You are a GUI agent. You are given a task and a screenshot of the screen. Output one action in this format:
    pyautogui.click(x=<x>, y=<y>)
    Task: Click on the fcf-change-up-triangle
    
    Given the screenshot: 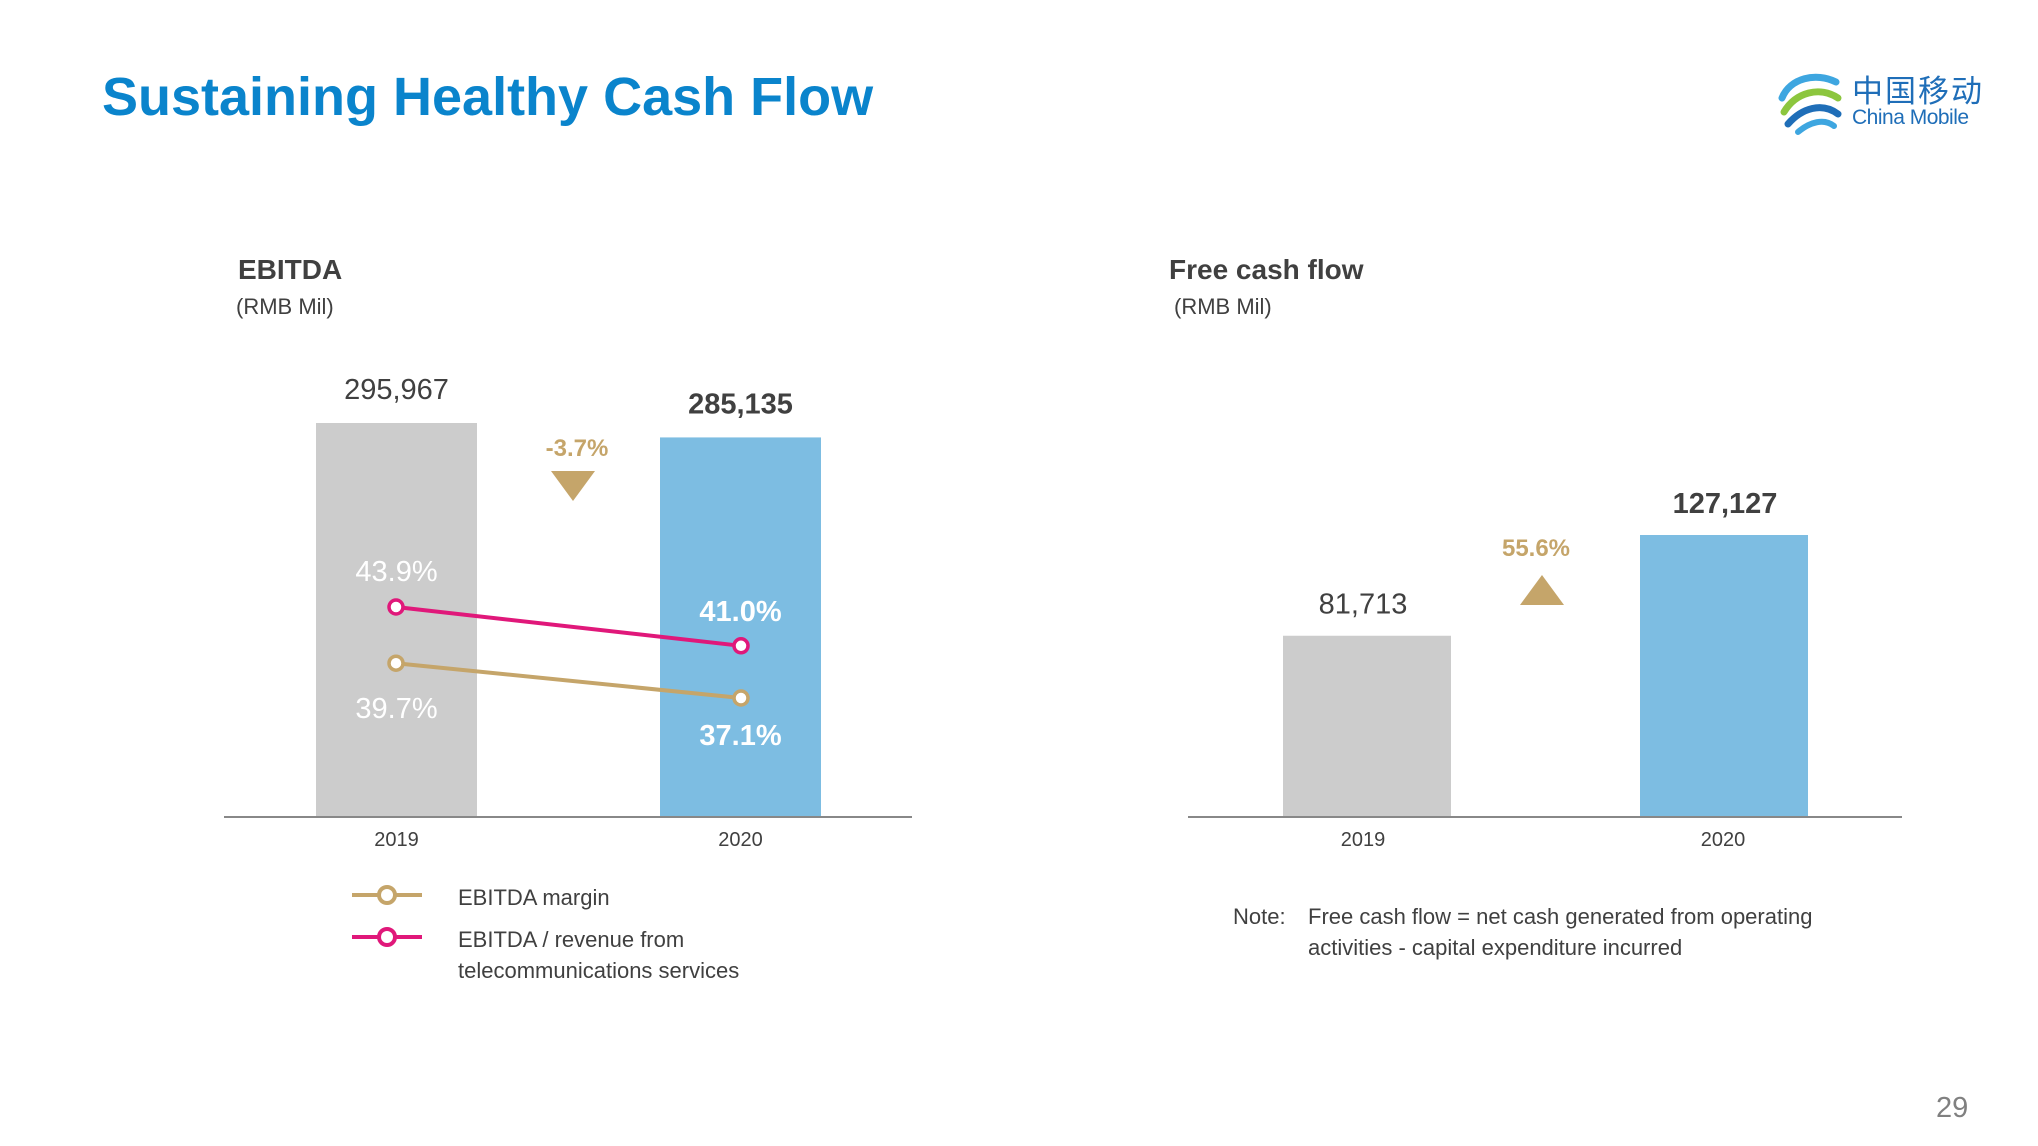 What is the action you would take?
    pyautogui.click(x=1542, y=590)
    